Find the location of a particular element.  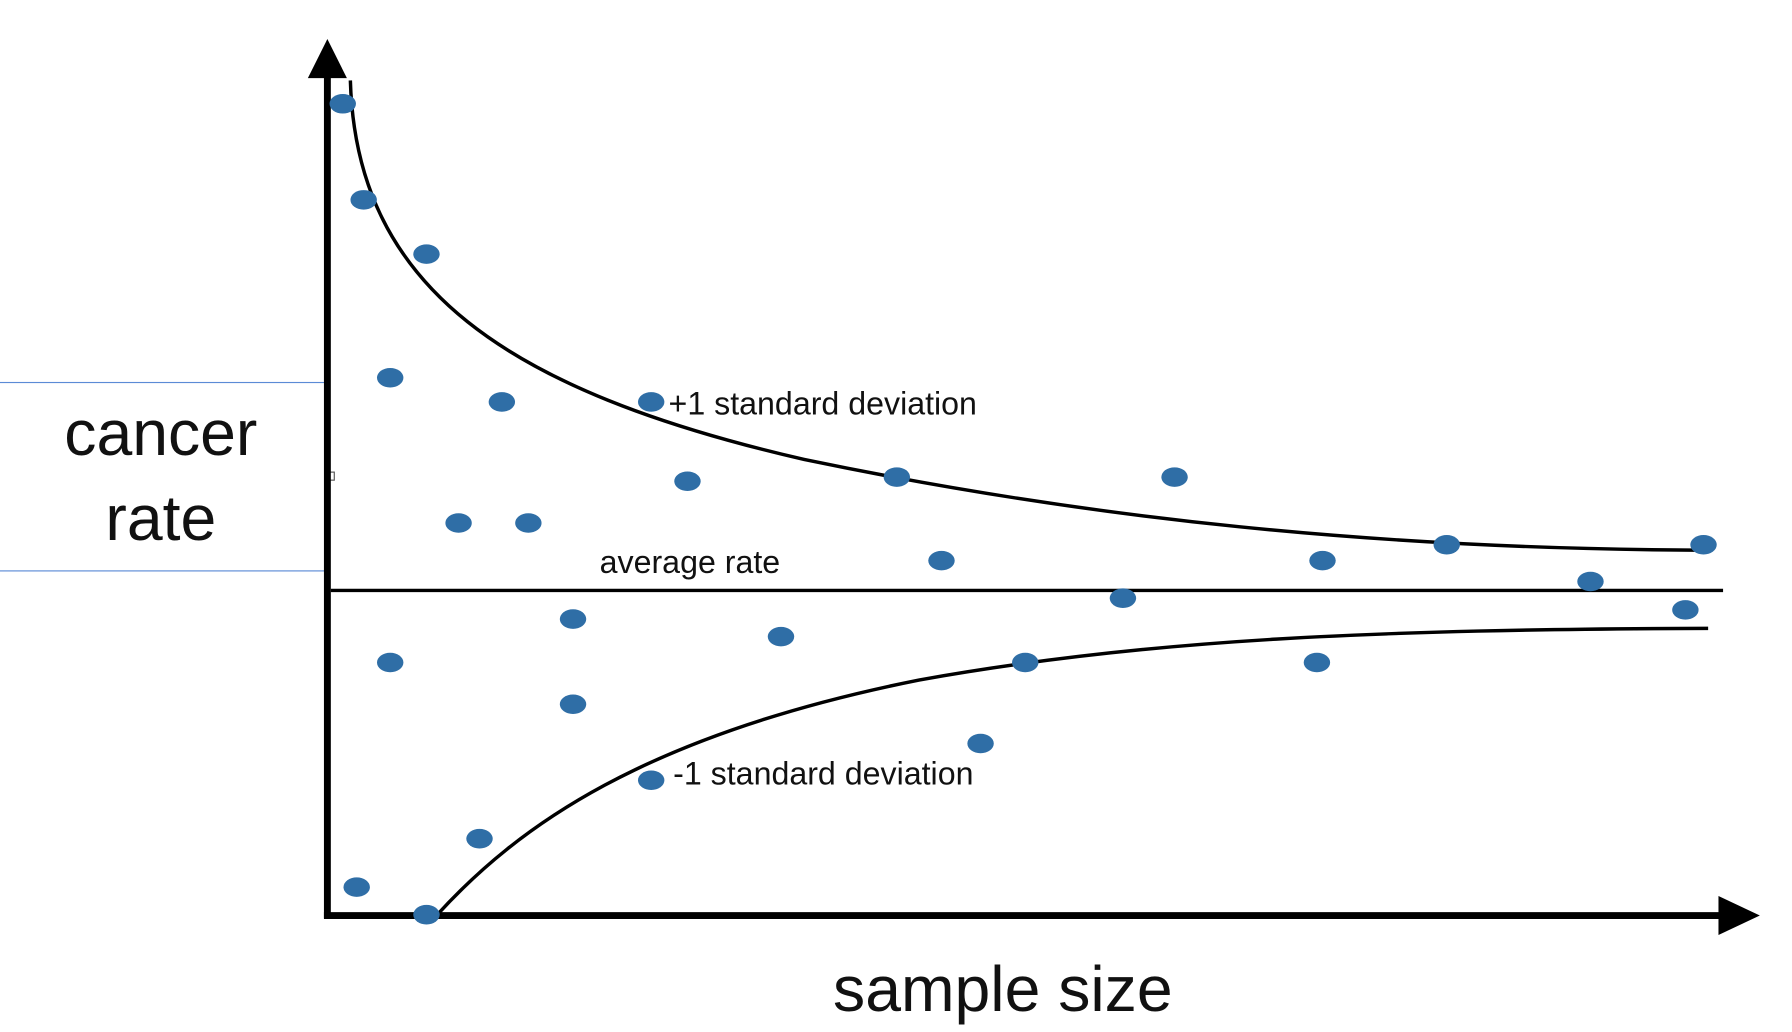

annotation: -1 standard deviation is located at coordinates (823, 774).